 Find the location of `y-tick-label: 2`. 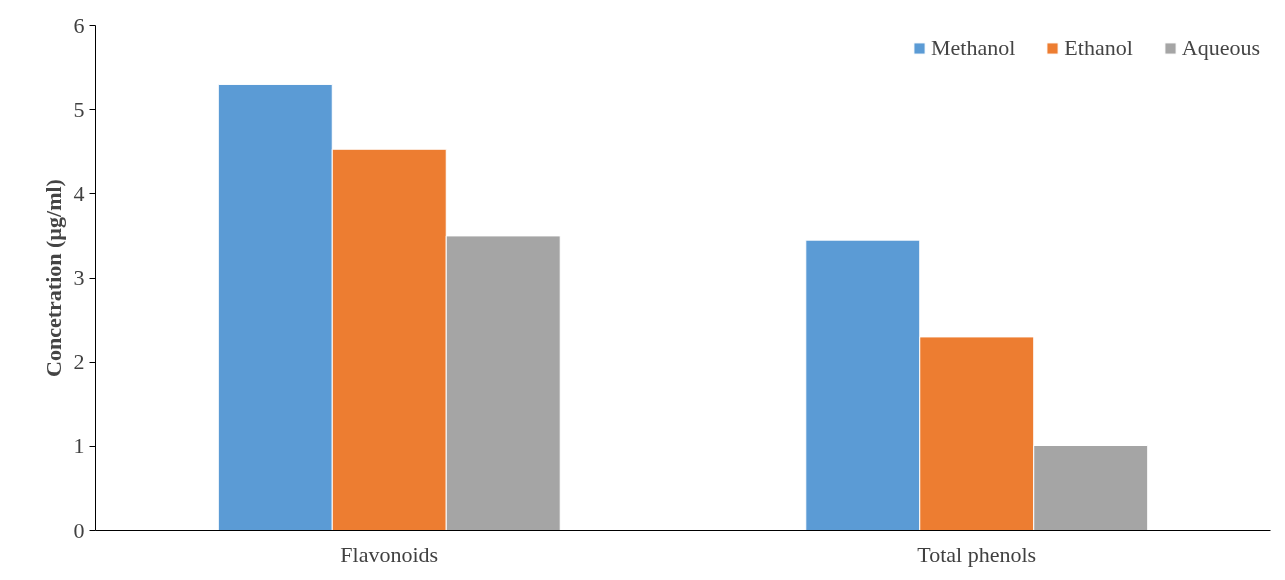

y-tick-label: 2 is located at coordinates (79, 362).